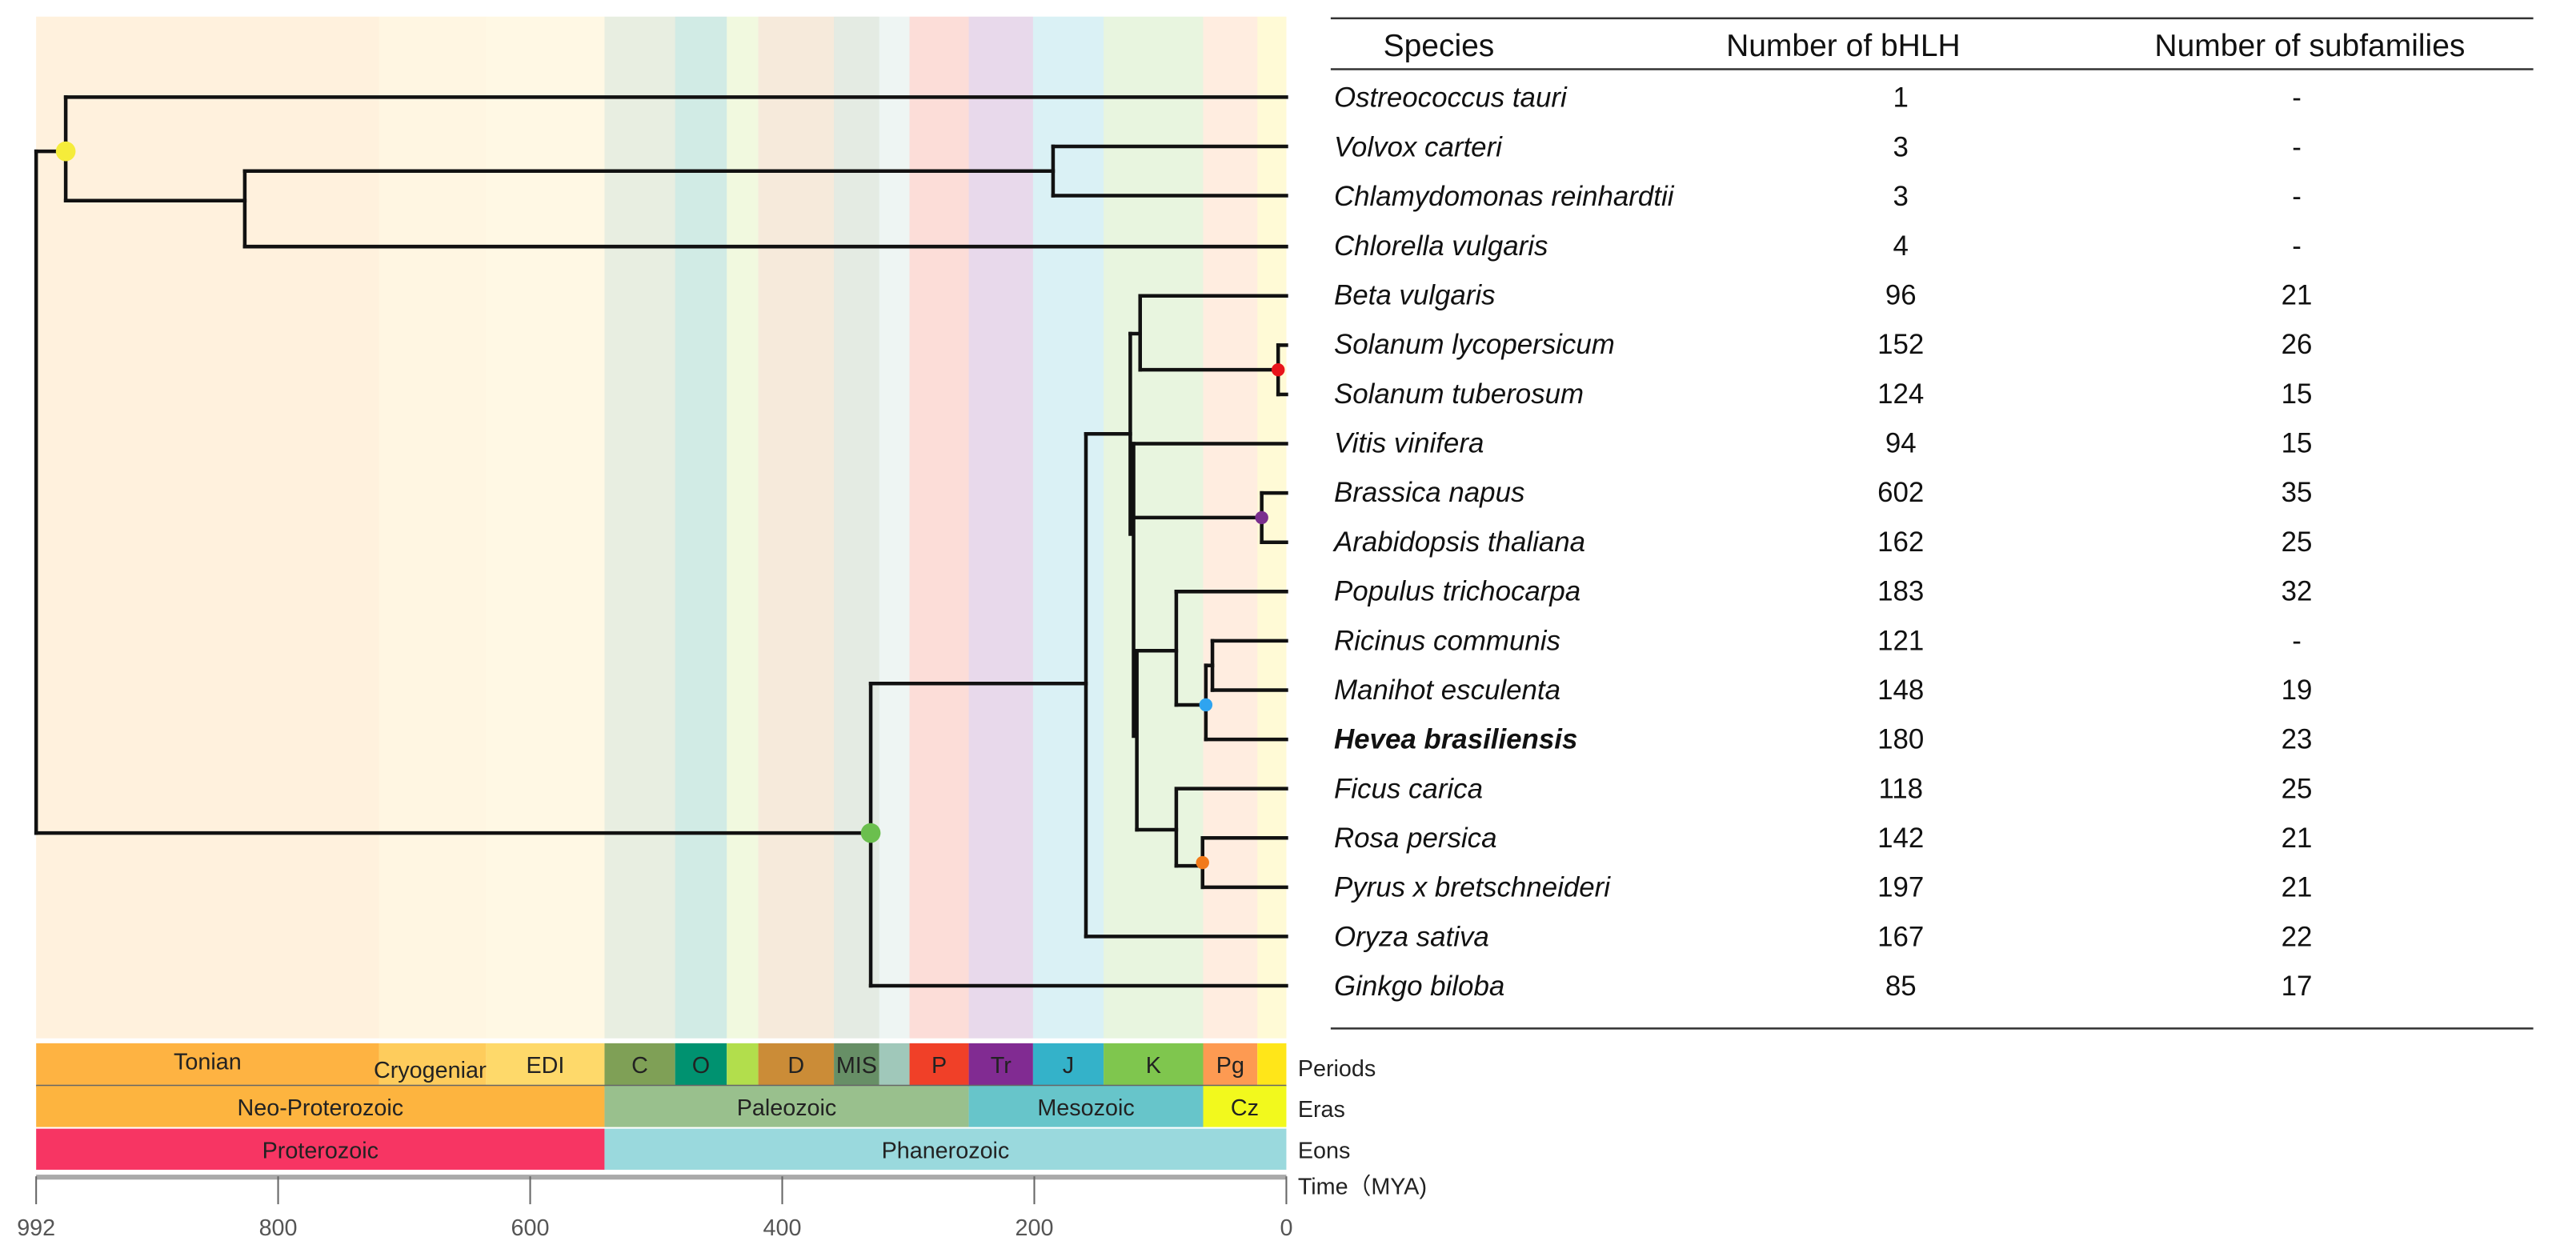 This screenshot has width=2576, height=1257. I want to click on era-label: Cz, so click(1245, 1108).